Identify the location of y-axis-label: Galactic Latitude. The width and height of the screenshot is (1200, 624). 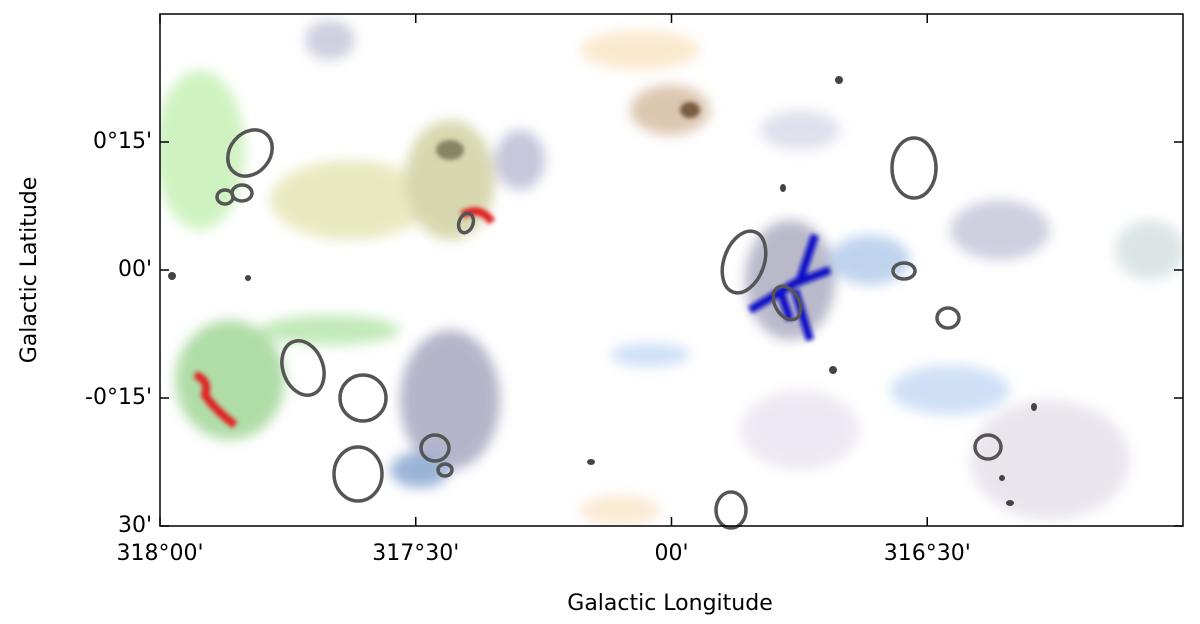
(29, 270).